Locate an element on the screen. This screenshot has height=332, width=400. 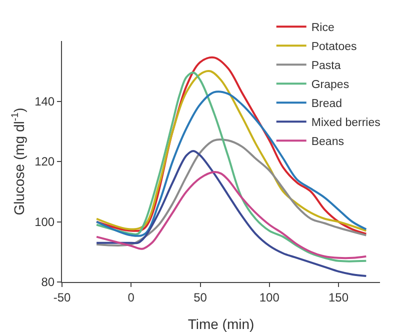
x-axis-title: Time (min) is located at coordinates (221, 324).